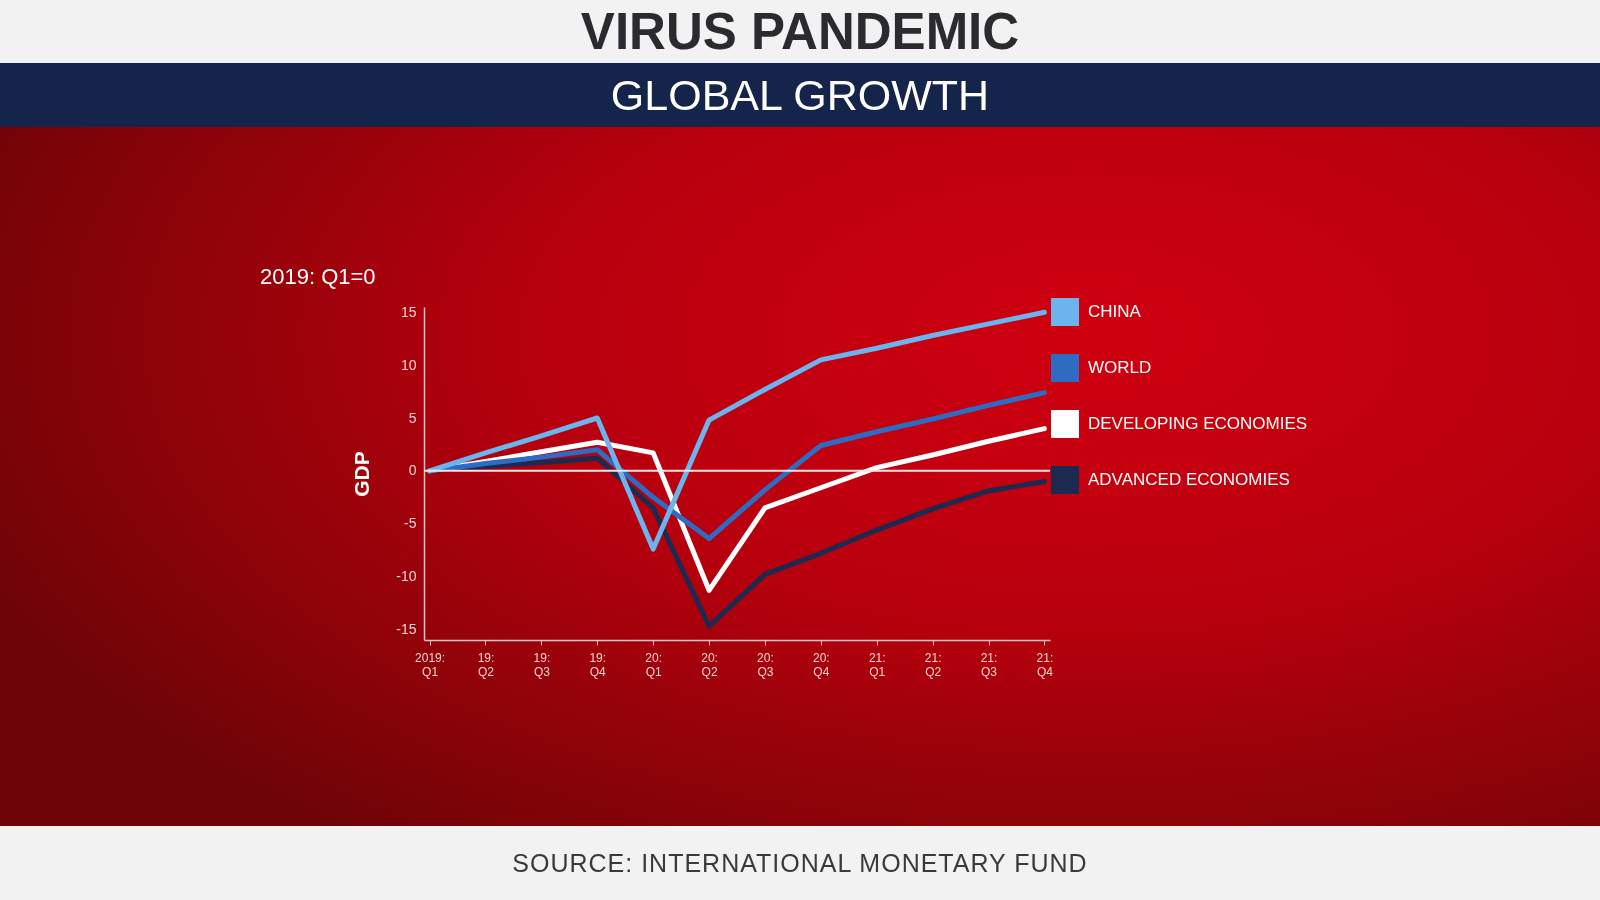 This screenshot has height=900, width=1600. I want to click on y-tick-label: 15, so click(408, 311).